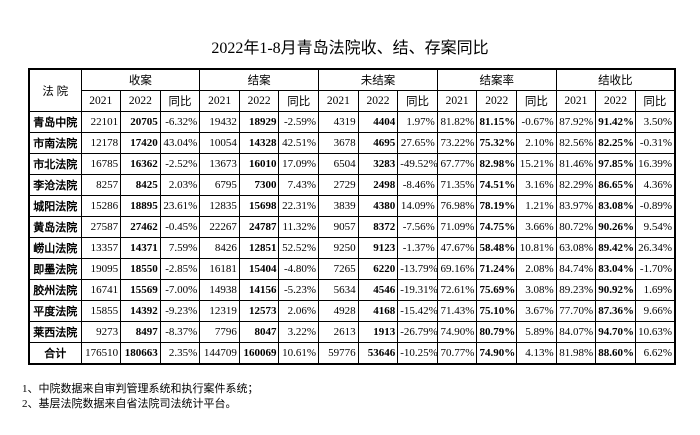  Describe the element at coordinates (417, 332) in the screenshot. I see `cell: -26.79%` at that location.